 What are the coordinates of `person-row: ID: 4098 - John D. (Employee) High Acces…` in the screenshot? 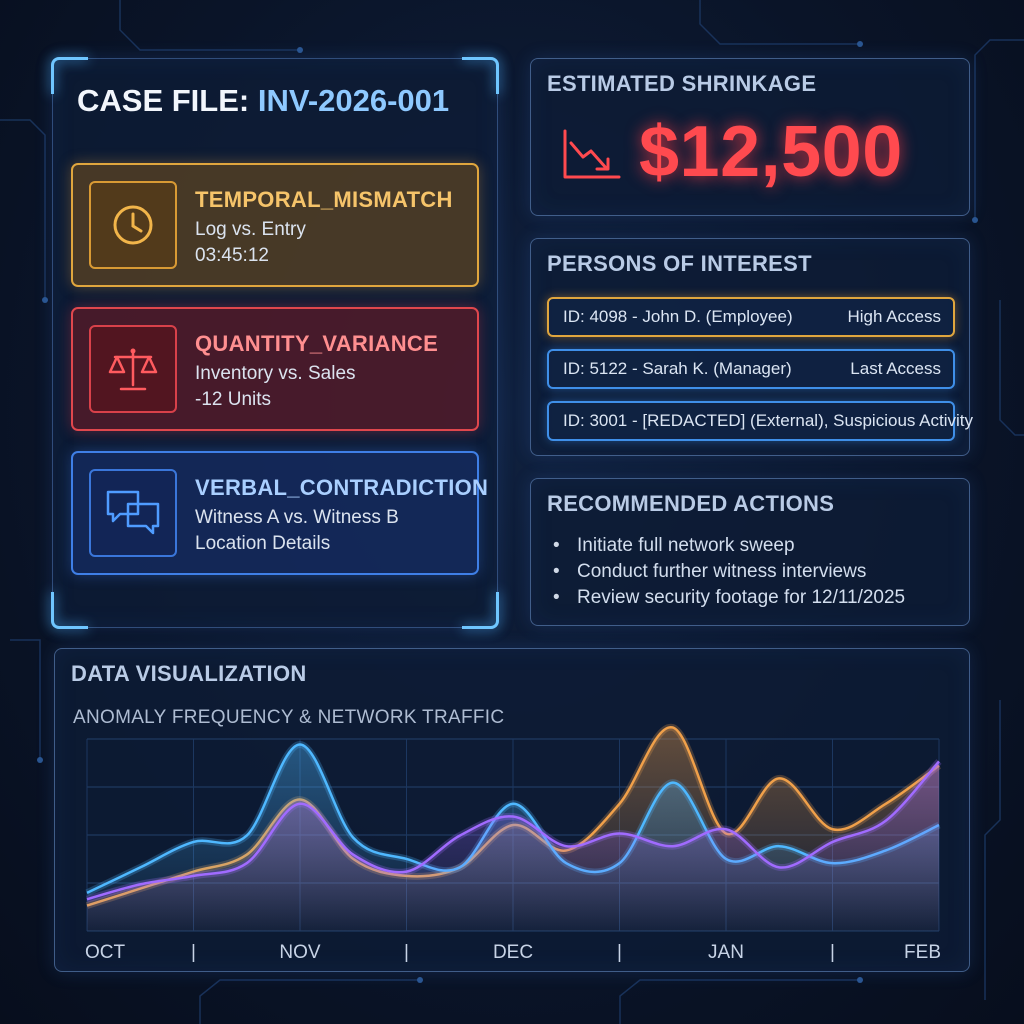 It's located at (751, 317).